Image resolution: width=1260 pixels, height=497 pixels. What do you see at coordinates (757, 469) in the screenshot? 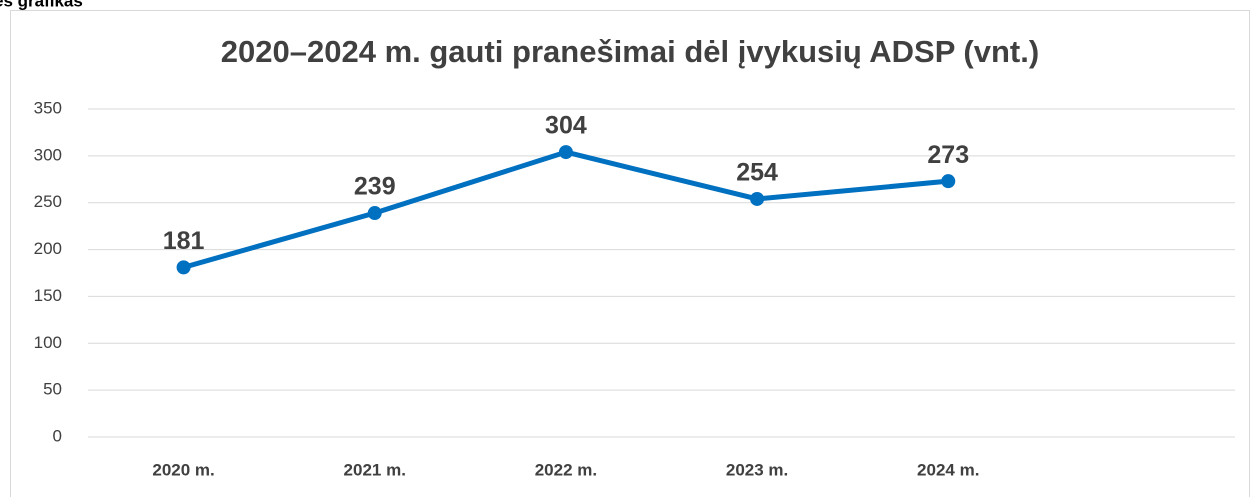
I see `x-tick-label: 2023 m.` at bounding box center [757, 469].